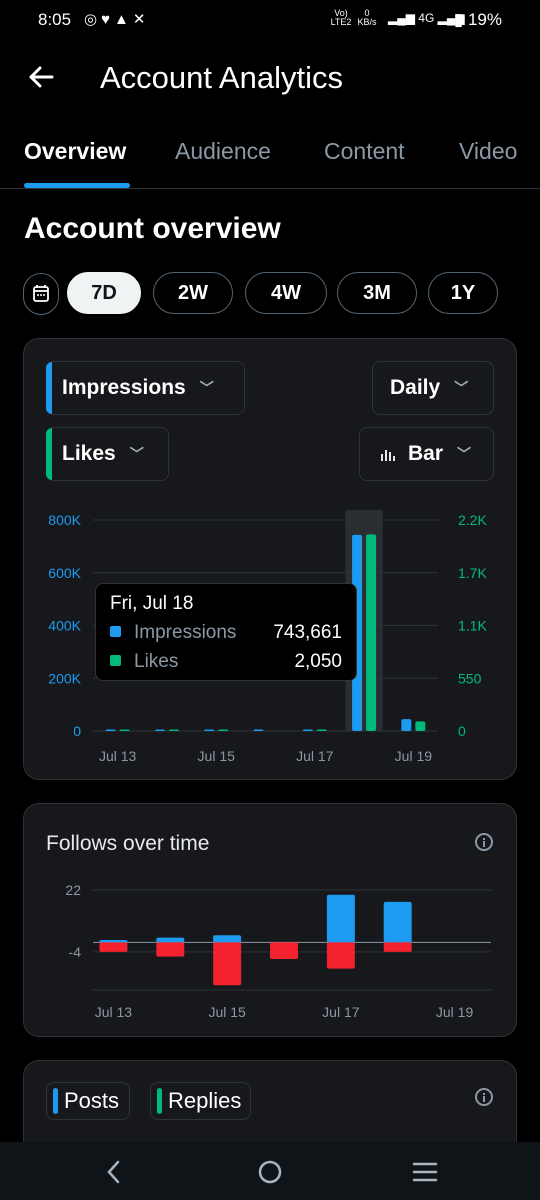  I want to click on signal-icon: ▂▄▆ 4G ▂▄▆, so click(426, 18).